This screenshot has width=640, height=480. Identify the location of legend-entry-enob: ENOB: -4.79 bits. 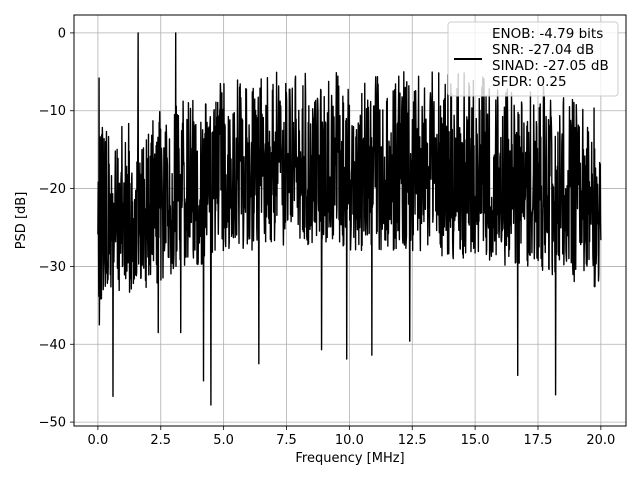
(547, 34).